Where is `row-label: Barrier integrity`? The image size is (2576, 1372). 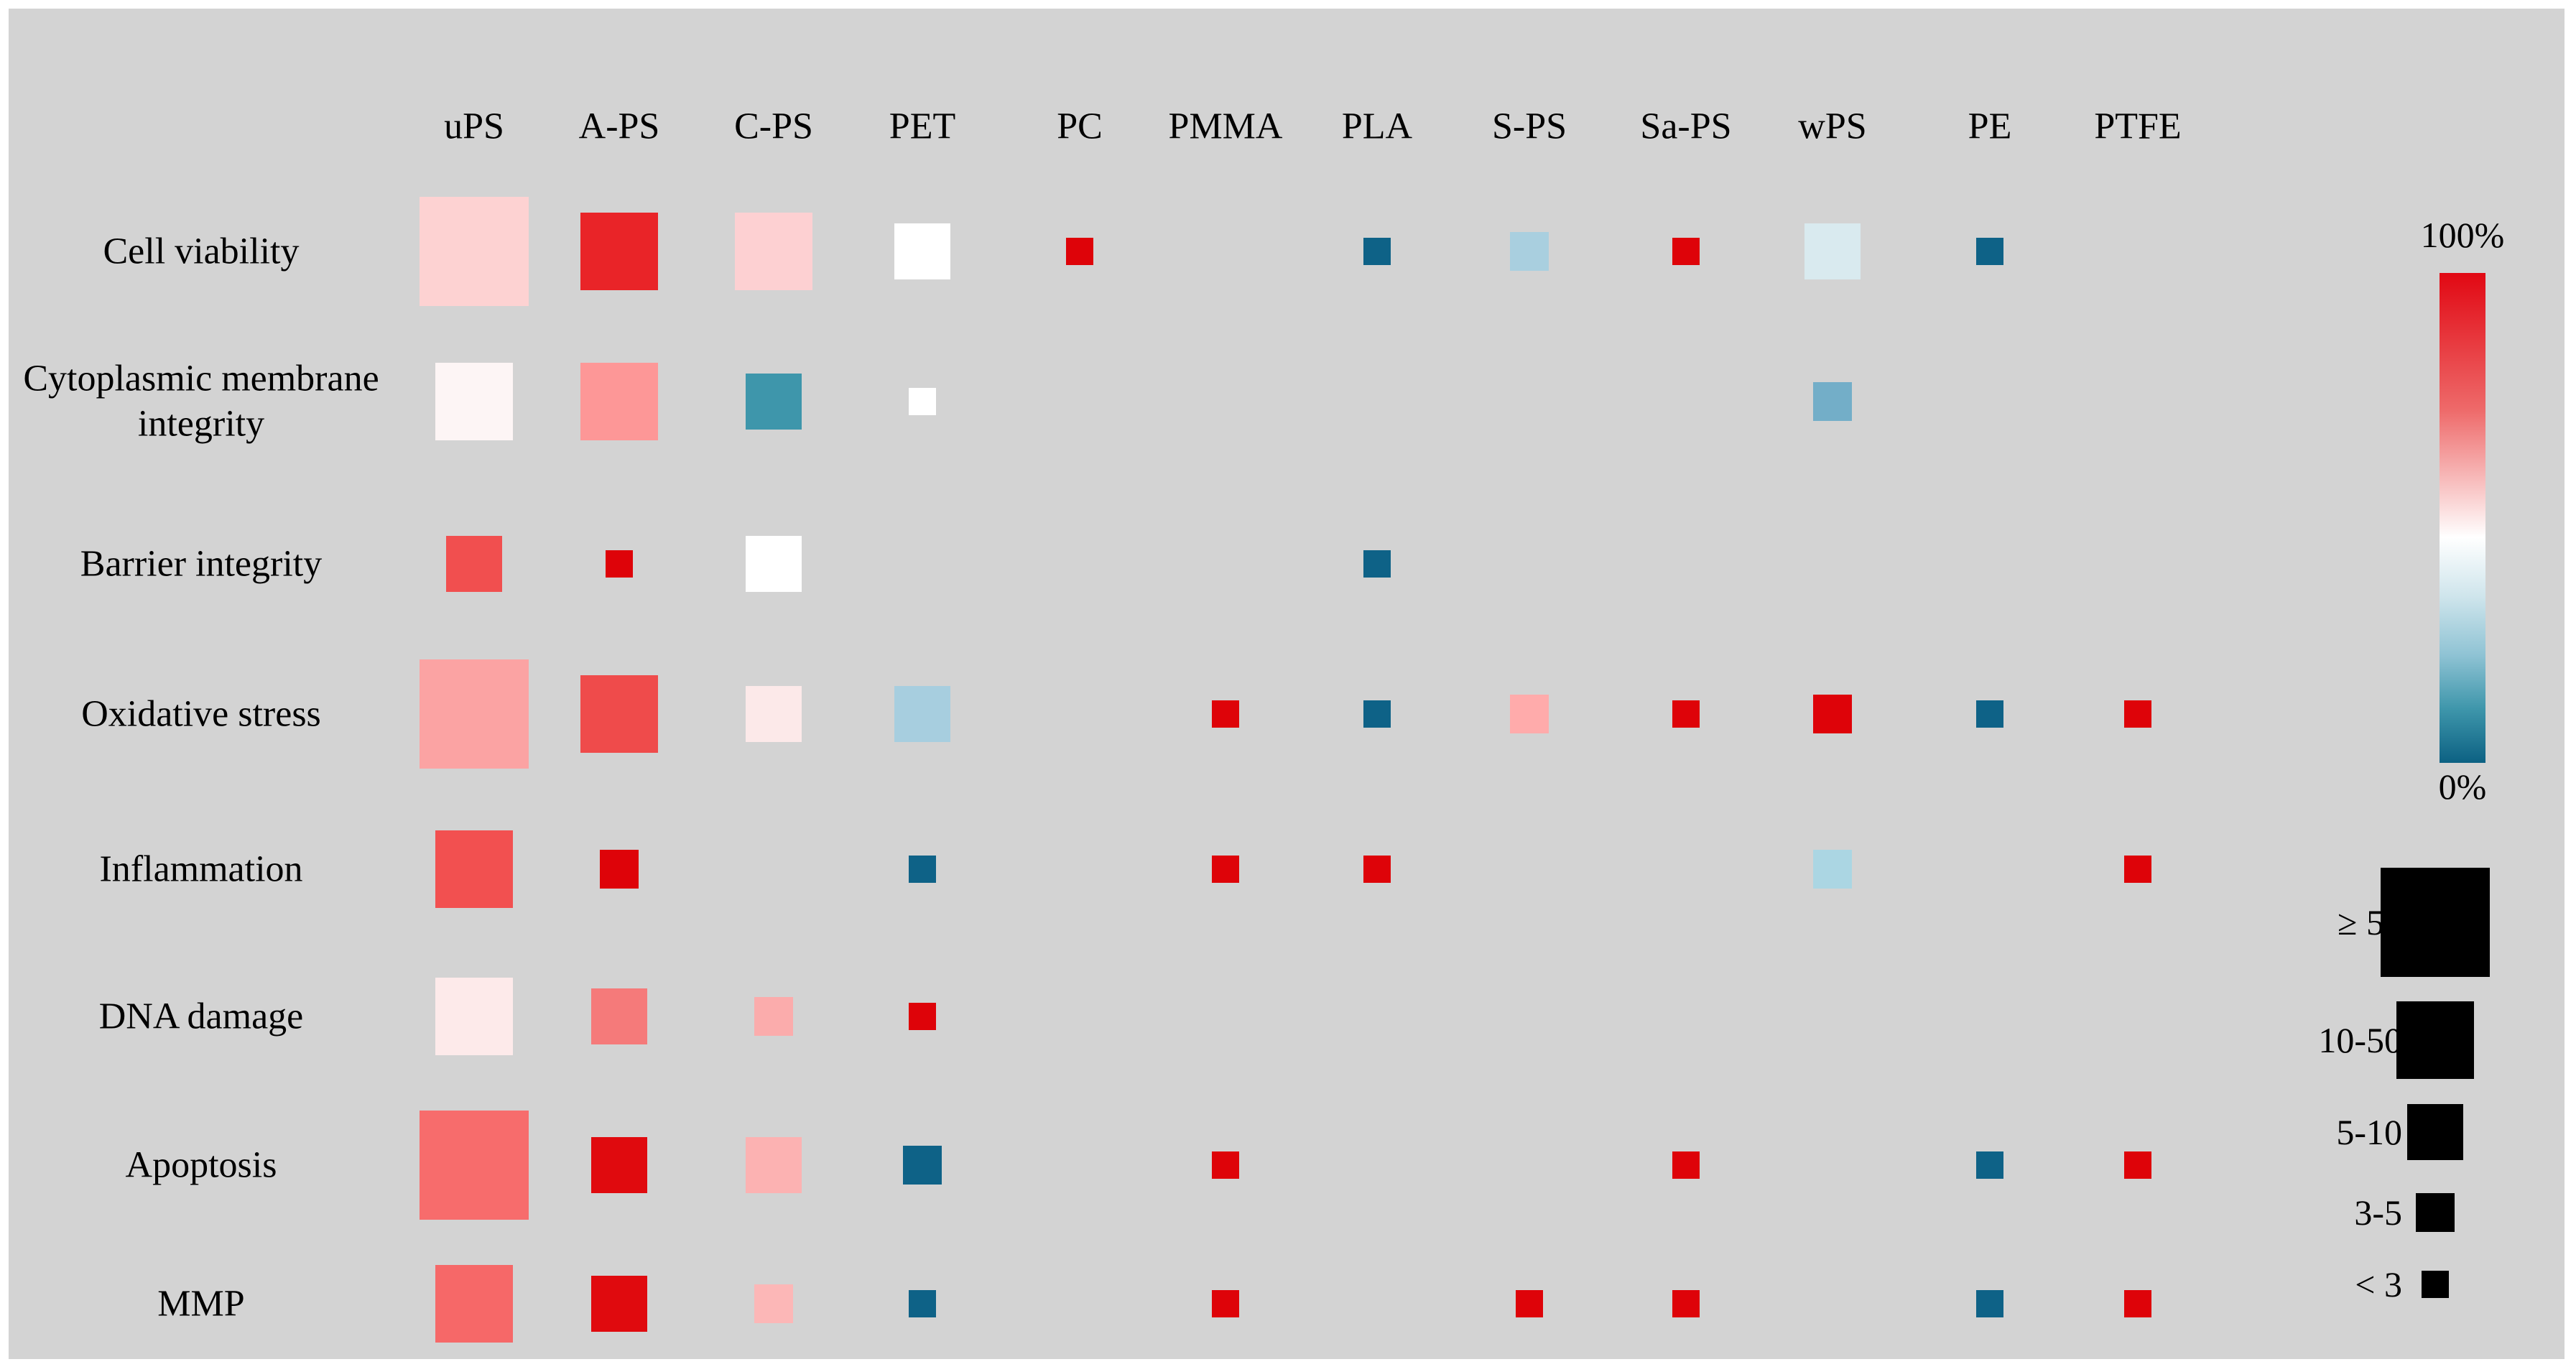 row-label: Barrier integrity is located at coordinates (201, 564).